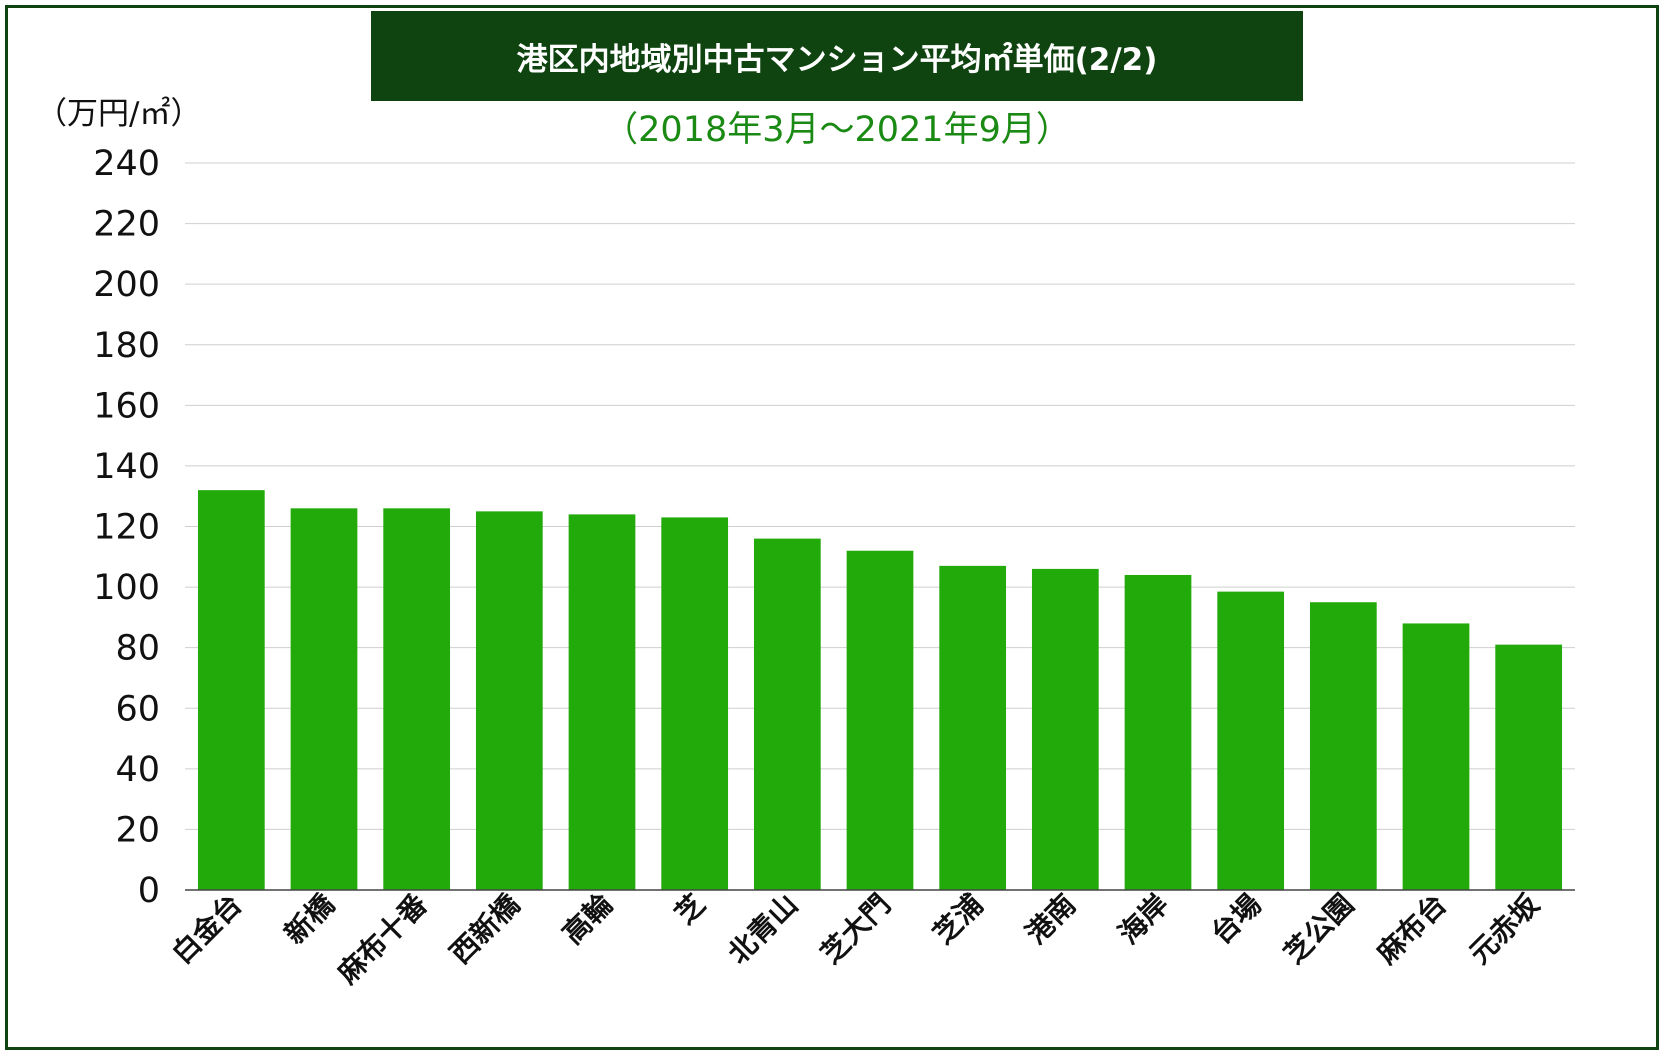 The height and width of the screenshot is (1058, 1671). I want to click on x-category-label: 台場, so click(1236, 919).